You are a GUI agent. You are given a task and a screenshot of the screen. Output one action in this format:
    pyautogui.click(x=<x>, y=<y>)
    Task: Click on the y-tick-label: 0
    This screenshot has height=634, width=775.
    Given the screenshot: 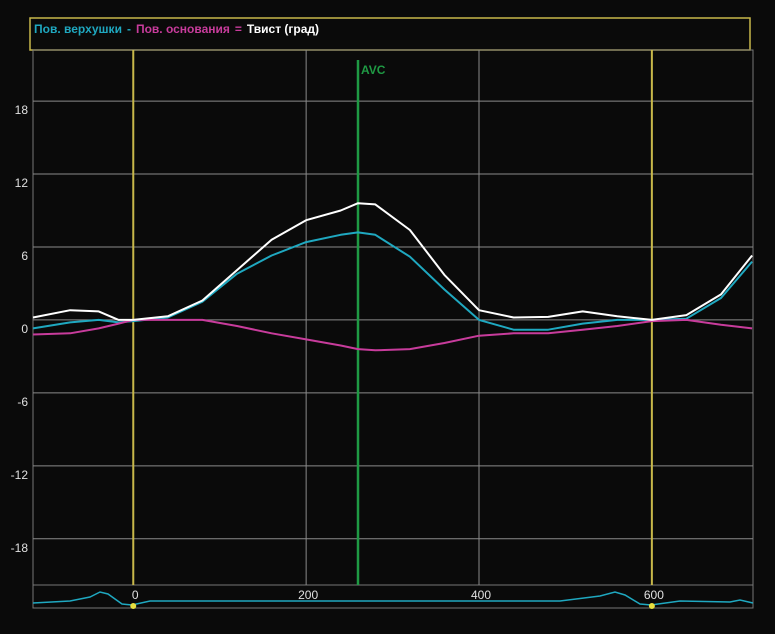 What is the action you would take?
    pyautogui.click(x=24, y=329)
    